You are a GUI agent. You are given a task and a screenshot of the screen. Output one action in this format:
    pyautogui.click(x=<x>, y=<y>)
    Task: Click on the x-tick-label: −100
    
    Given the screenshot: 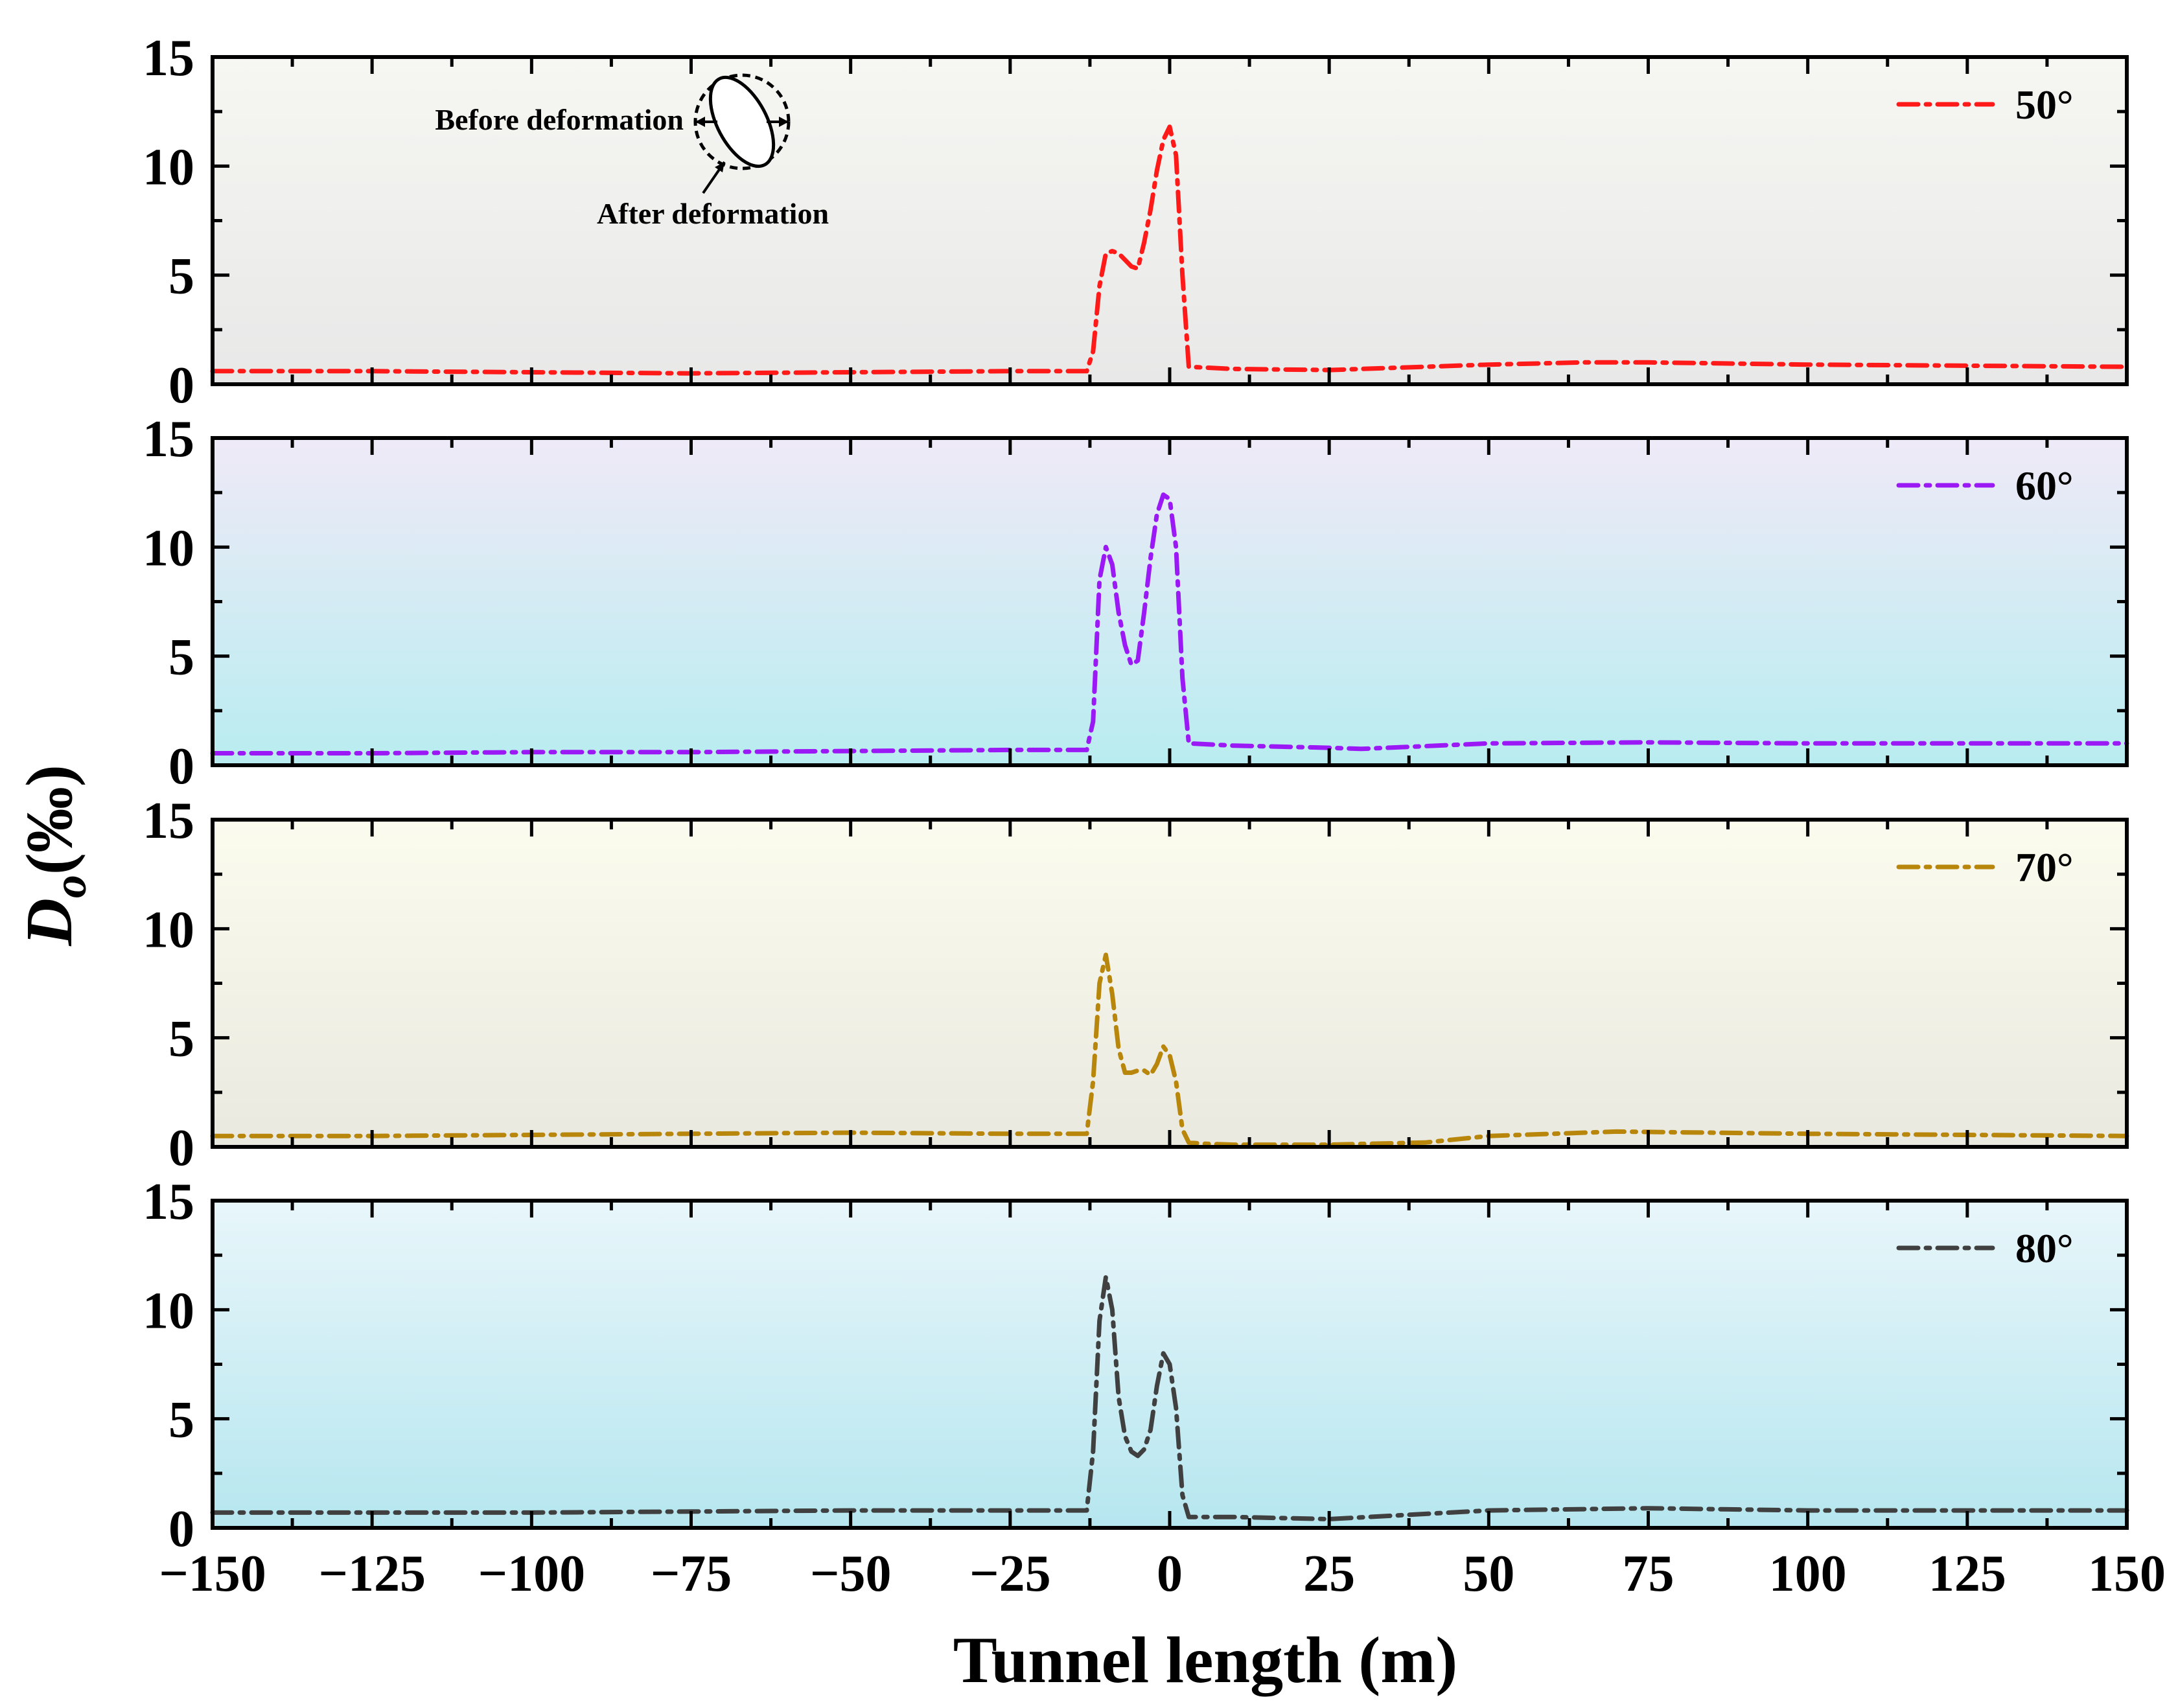 What is the action you would take?
    pyautogui.click(x=532, y=1573)
    